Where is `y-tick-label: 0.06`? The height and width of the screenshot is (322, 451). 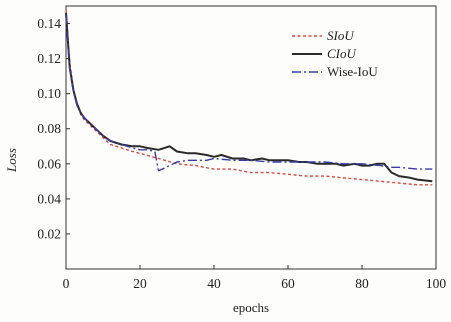
y-tick-label: 0.06 is located at coordinates (49, 163).